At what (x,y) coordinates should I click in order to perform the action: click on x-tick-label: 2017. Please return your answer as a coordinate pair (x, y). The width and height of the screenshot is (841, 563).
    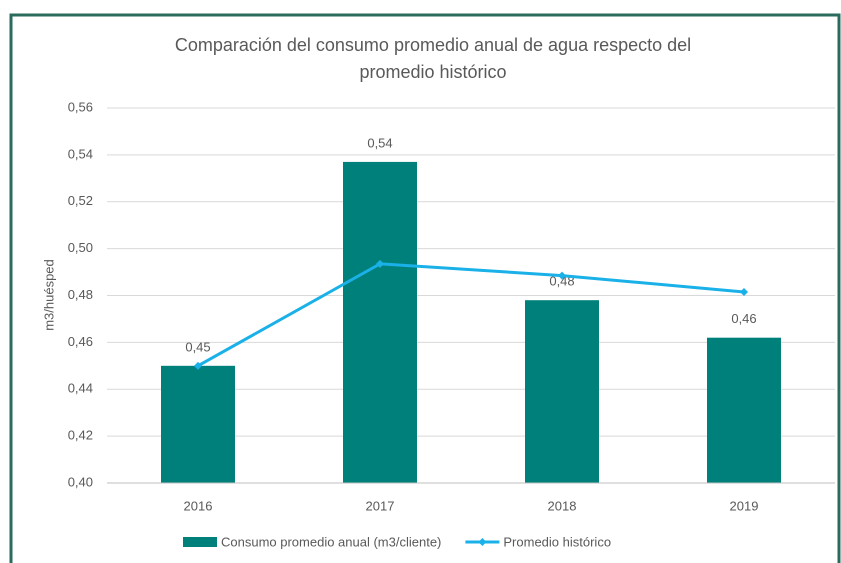
    Looking at the image, I should click on (380, 505).